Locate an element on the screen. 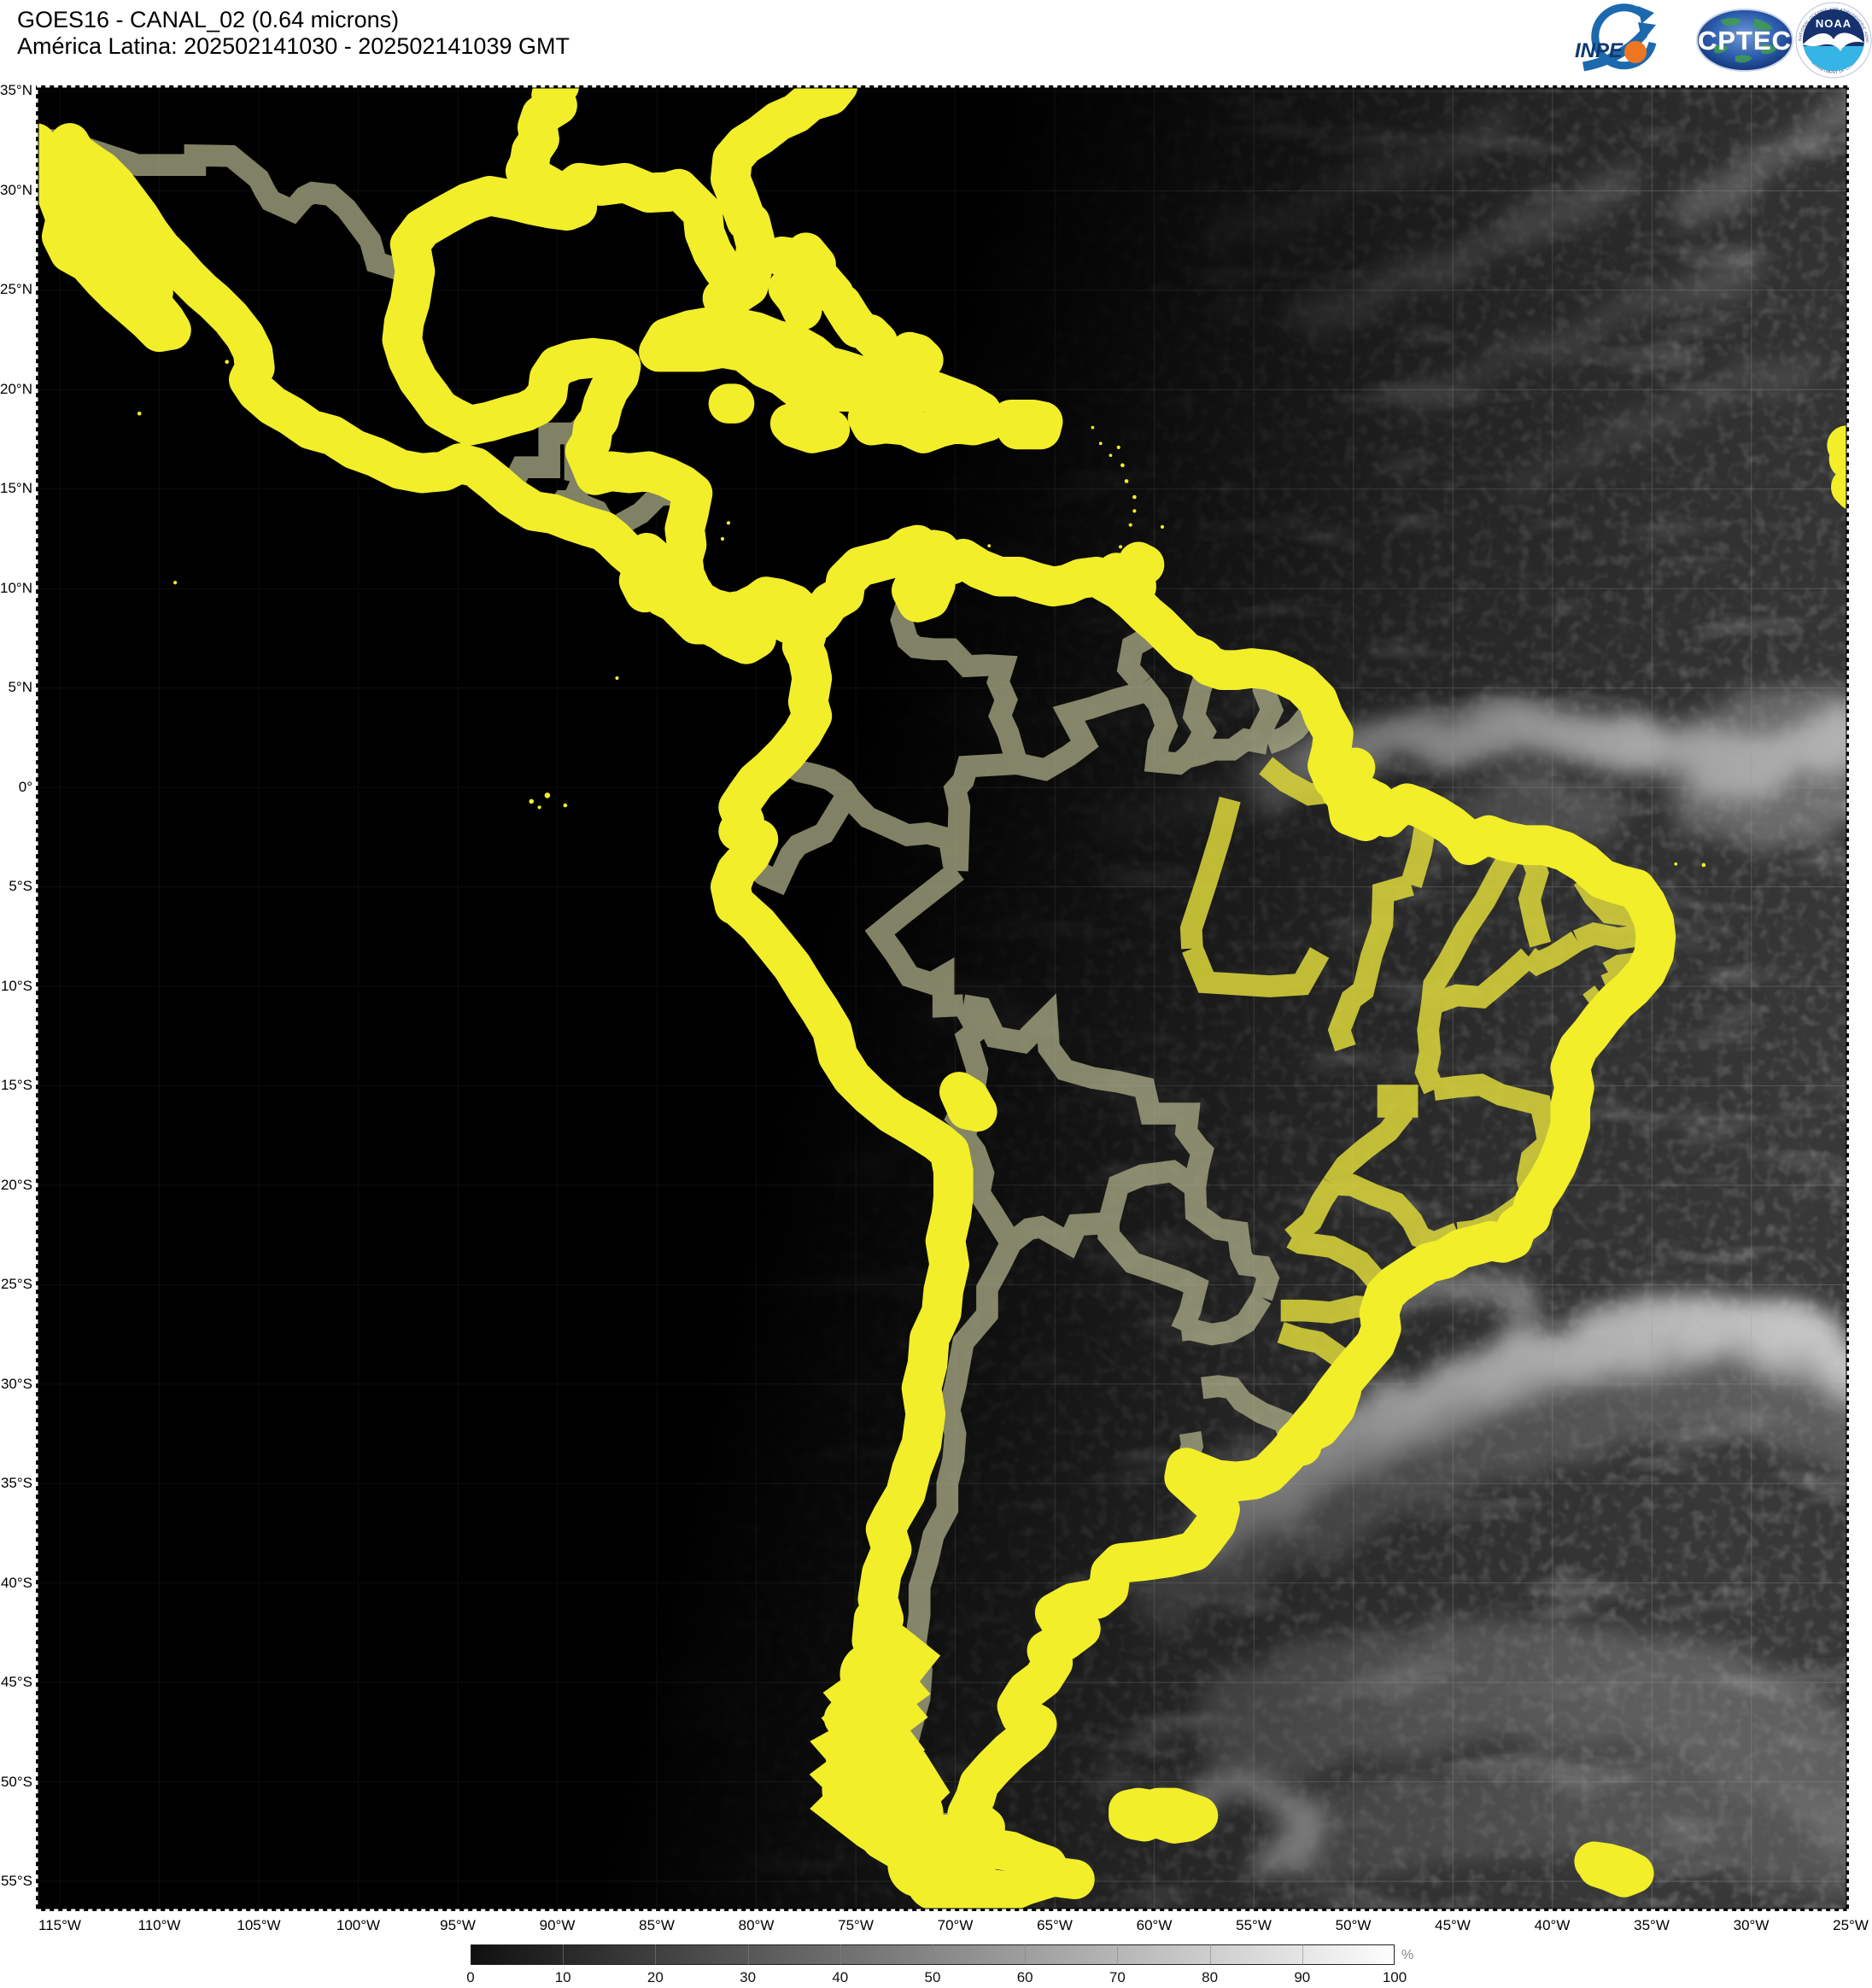  lat-label: 55°S is located at coordinates (16, 1881).